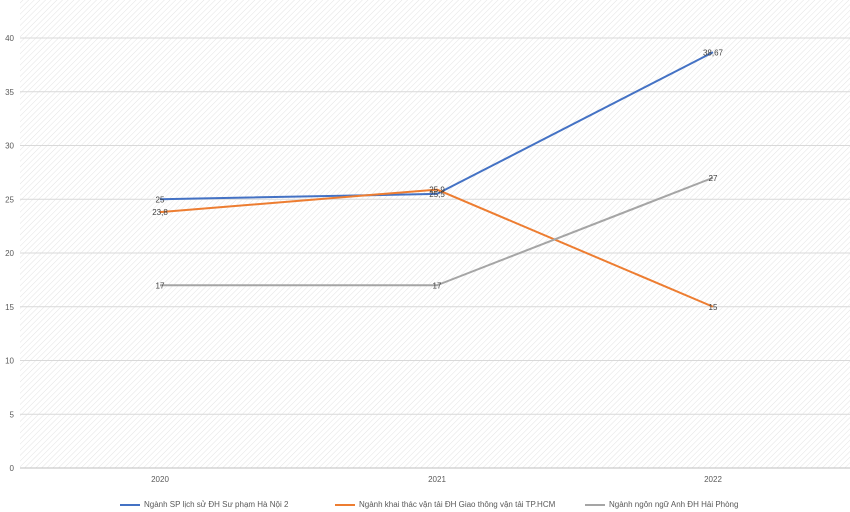 Image resolution: width=850 pixels, height=512 pixels. What do you see at coordinates (674, 504) in the screenshot?
I see `legend-label: Ngành ngôn ngữ Anh ĐH Hải Phòng` at bounding box center [674, 504].